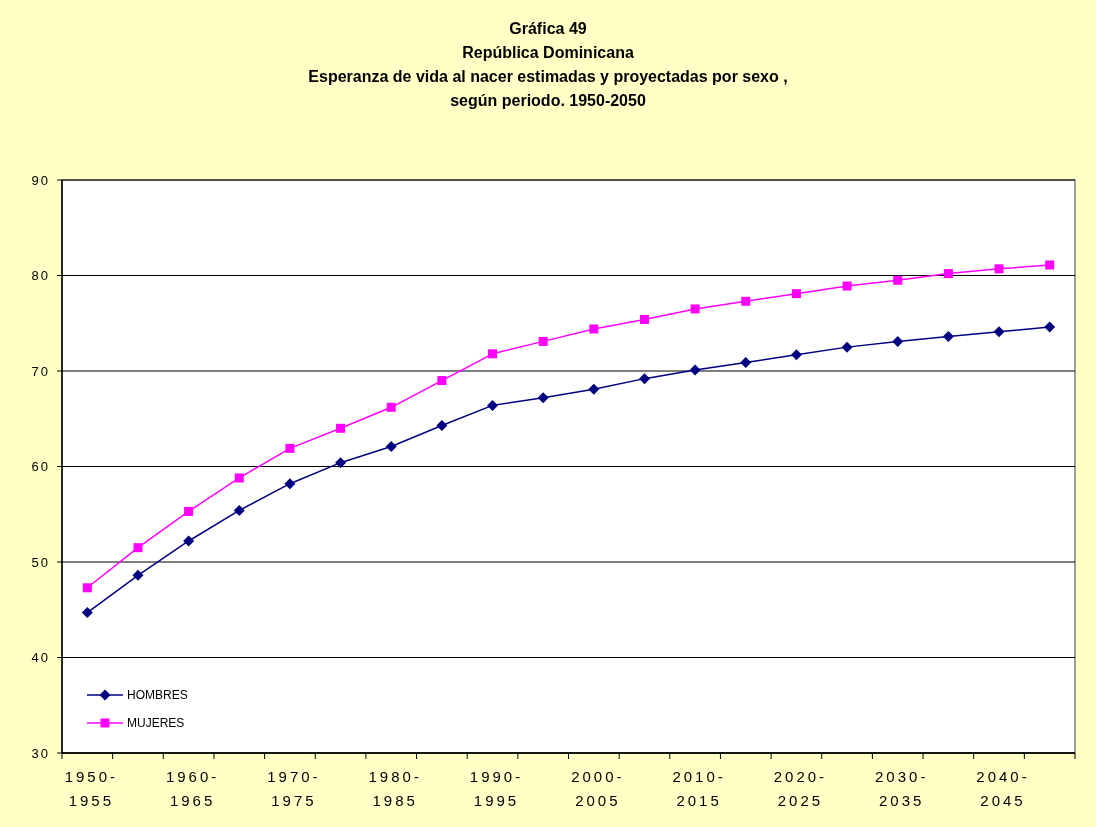  Describe the element at coordinates (1003, 788) in the screenshot. I see `x-tick-label: 2040-2045` at that location.